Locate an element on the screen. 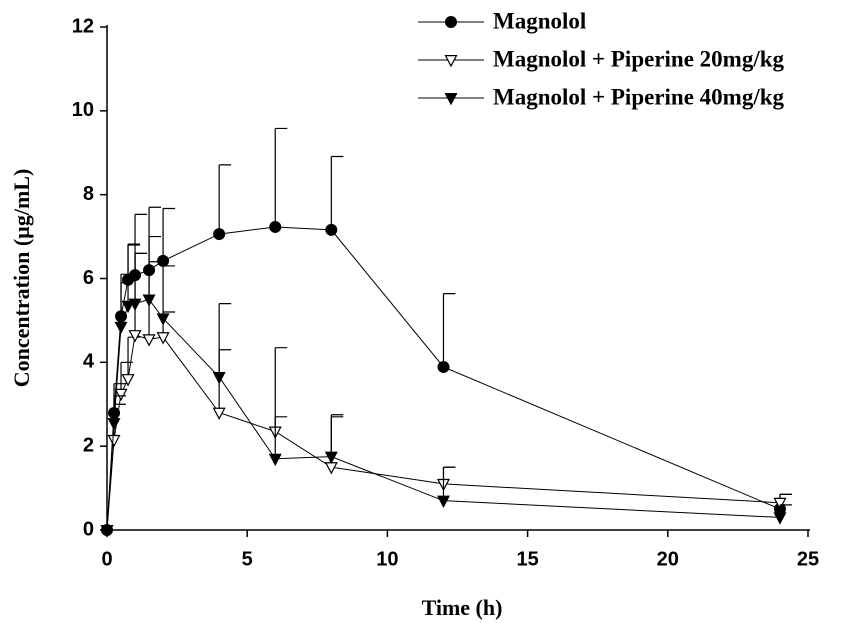  x-tick-label: 20 is located at coordinates (668, 559).